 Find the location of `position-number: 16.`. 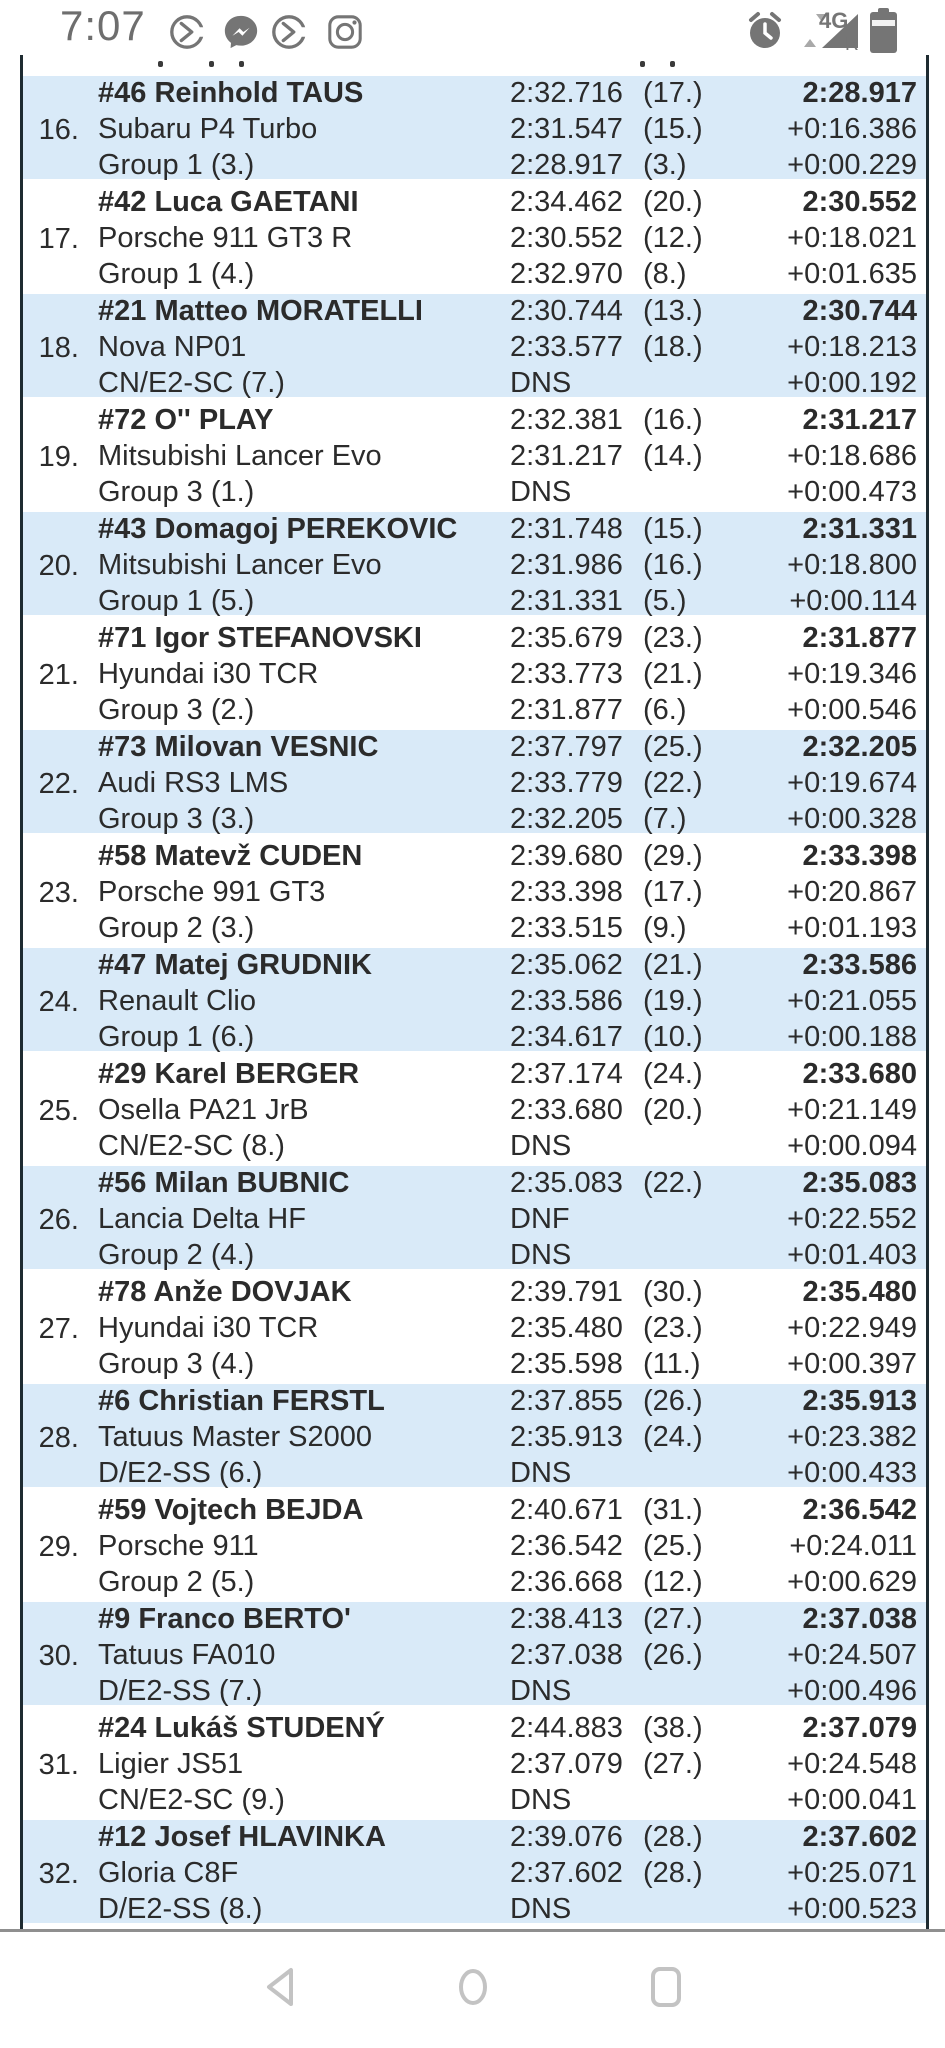

position-number: 16. is located at coordinates (58, 130).